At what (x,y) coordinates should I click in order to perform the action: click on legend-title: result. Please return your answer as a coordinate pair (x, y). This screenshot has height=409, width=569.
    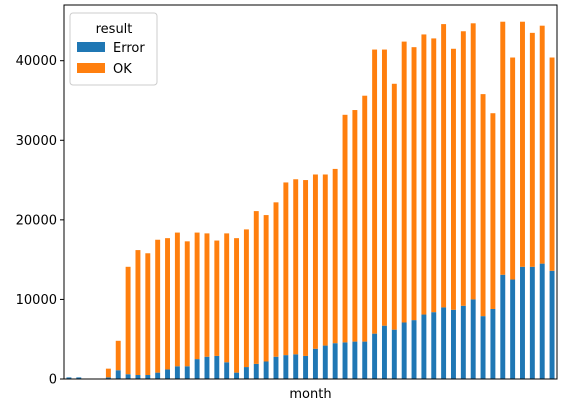
    Looking at the image, I should click on (114, 29).